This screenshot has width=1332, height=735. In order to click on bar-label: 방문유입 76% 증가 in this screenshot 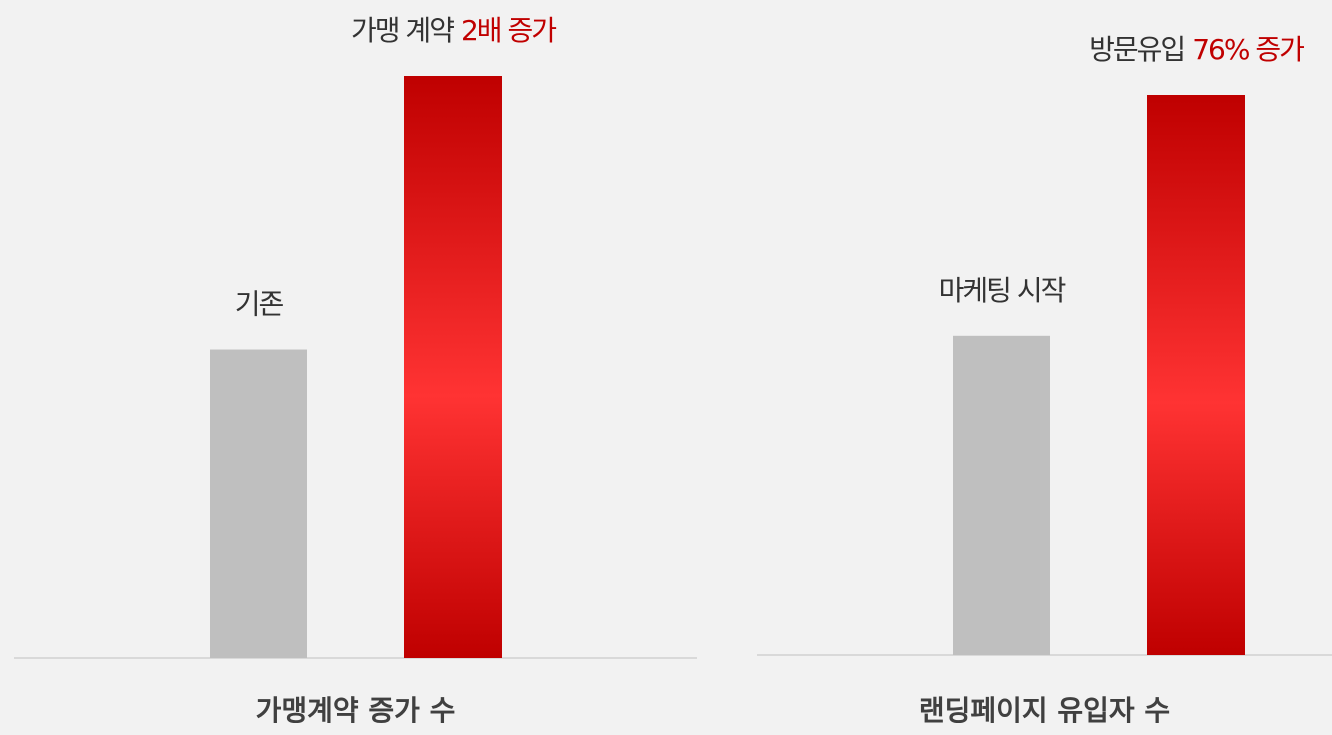, I will do `click(1196, 49)`.